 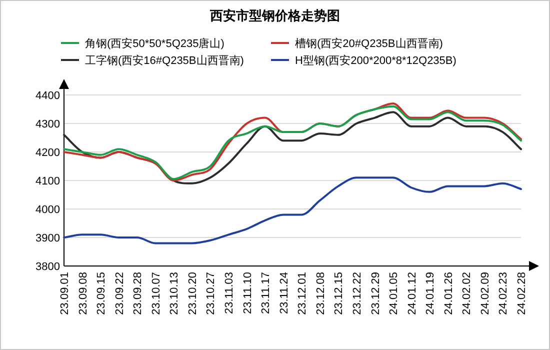 I want to click on x-tick-label: 24.02.23, so click(x=504, y=293).